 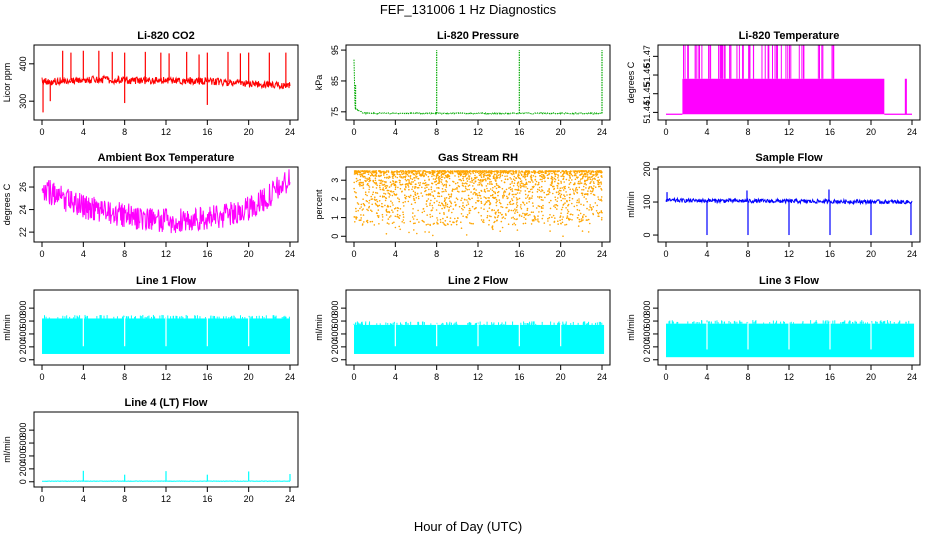 I want to click on y-tick-label: 600, so click(x=647, y=321).